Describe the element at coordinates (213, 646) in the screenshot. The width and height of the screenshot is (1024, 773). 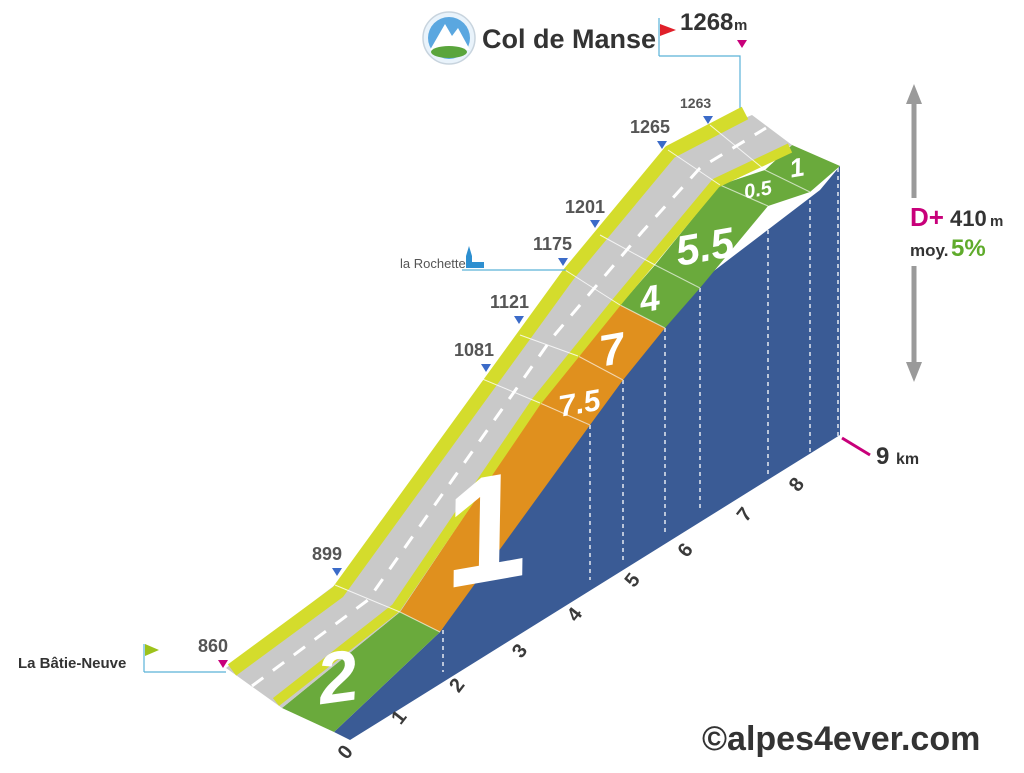
I see `start-altitude: 860` at that location.